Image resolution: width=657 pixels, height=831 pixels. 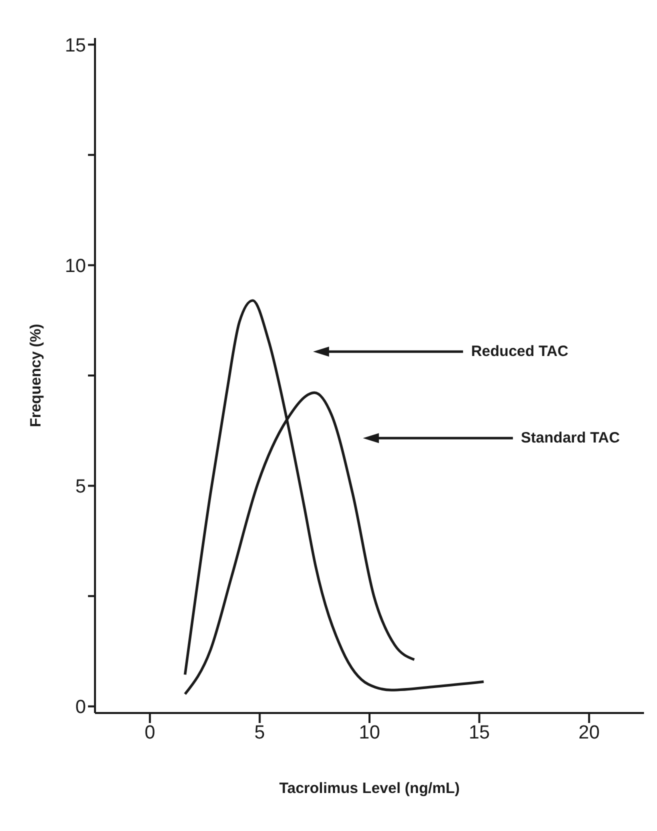 What do you see at coordinates (35, 376) in the screenshot?
I see `y-axis-title: Frequency (%)` at bounding box center [35, 376].